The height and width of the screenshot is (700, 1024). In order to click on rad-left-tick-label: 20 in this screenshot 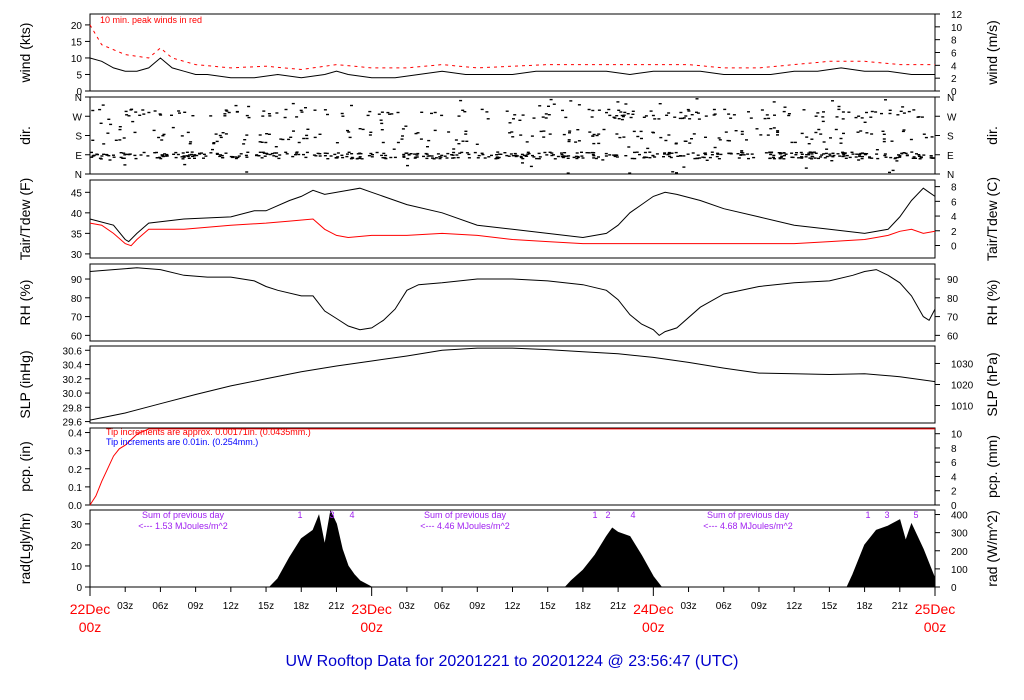, I will do `click(77, 546)`.